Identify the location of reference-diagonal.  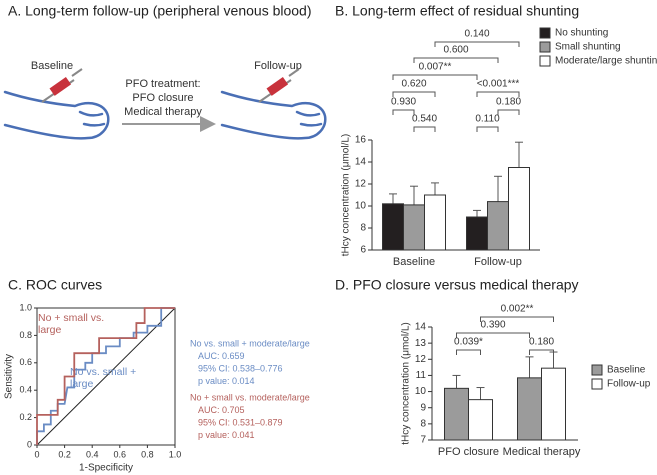
(106, 376).